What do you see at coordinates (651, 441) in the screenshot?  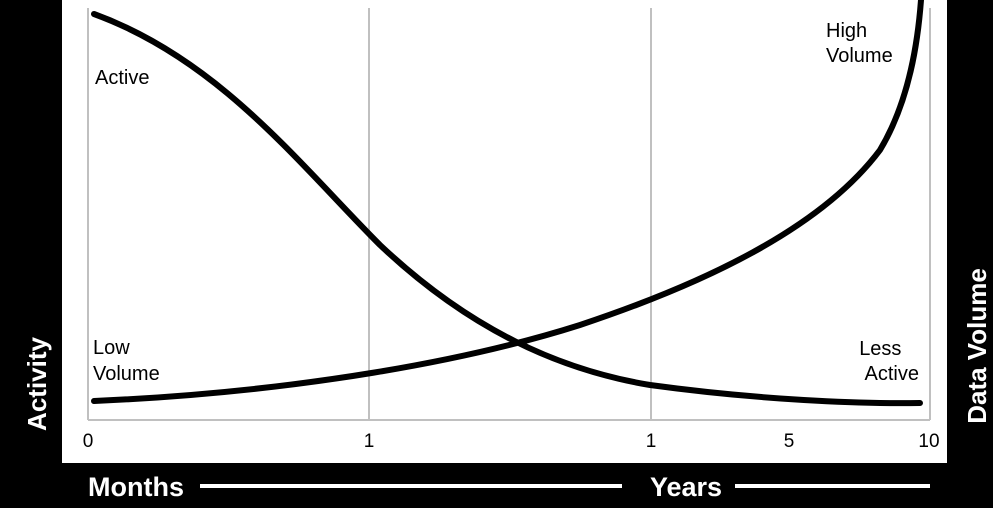 I see `x-tick-1-year: 1` at bounding box center [651, 441].